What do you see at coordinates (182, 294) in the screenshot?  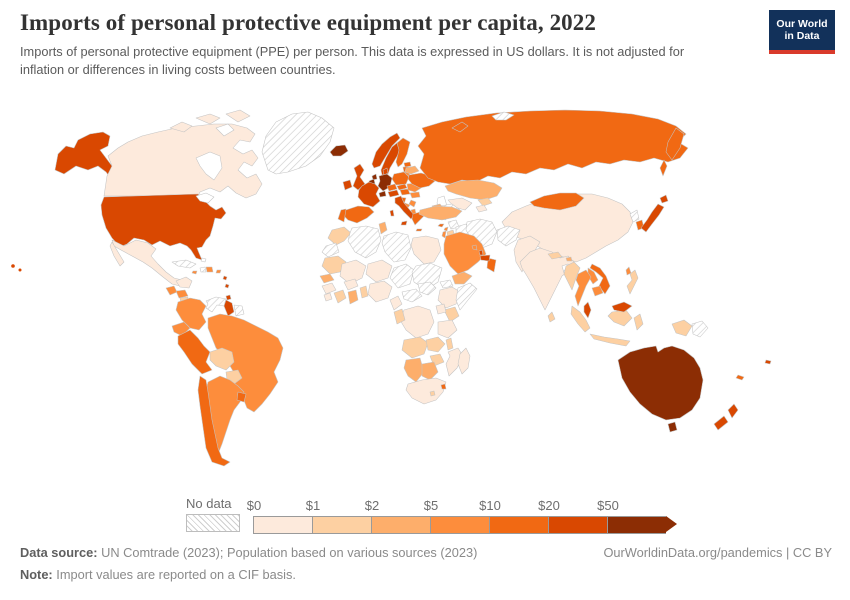 I see `region-honduras` at bounding box center [182, 294].